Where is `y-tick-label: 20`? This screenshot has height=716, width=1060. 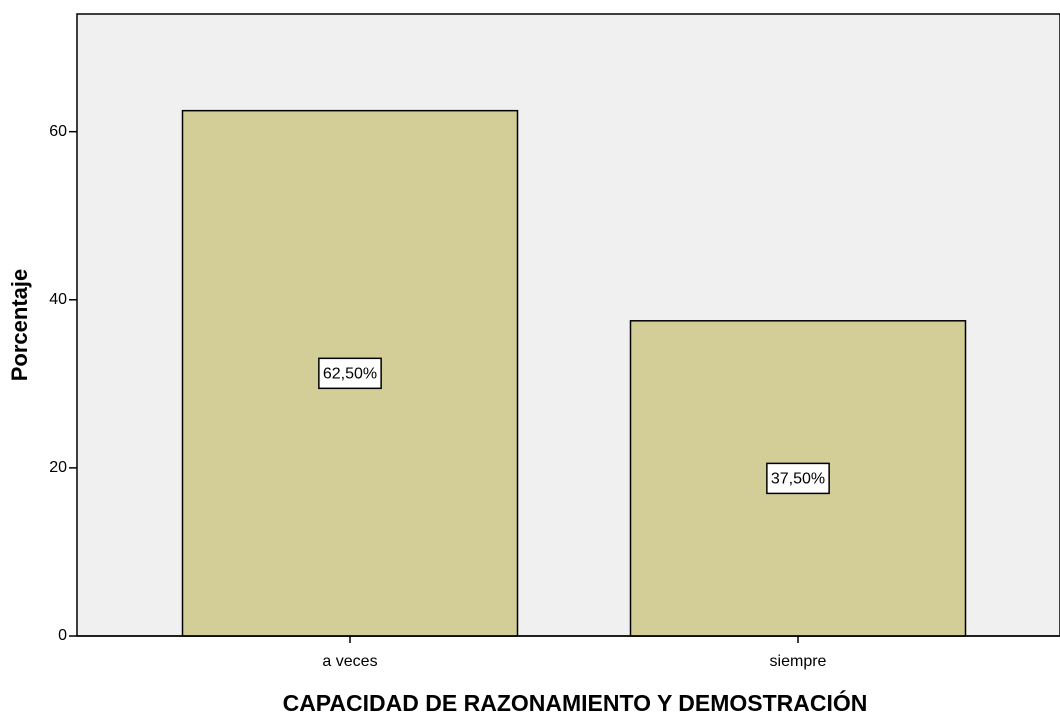
y-tick-label: 20 is located at coordinates (58, 467).